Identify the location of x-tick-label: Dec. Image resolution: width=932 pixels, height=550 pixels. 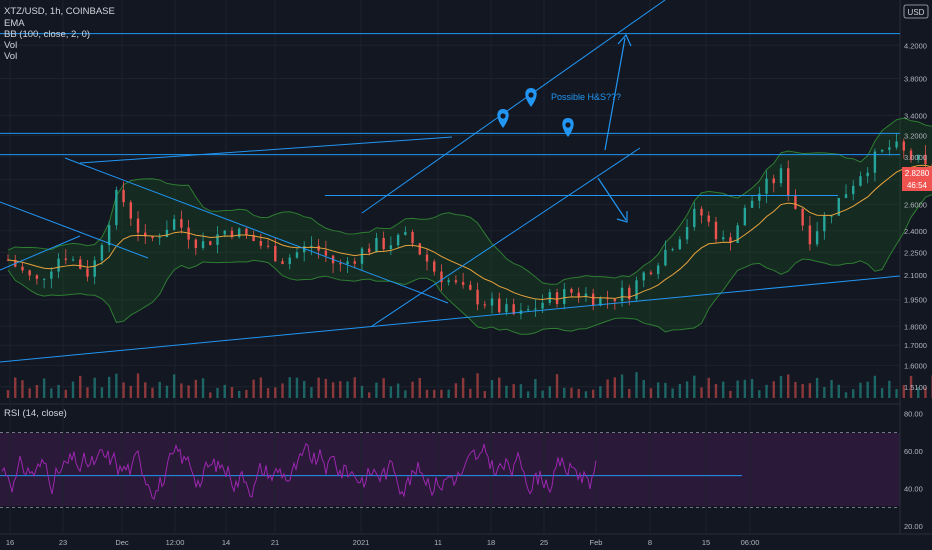
(122, 542).